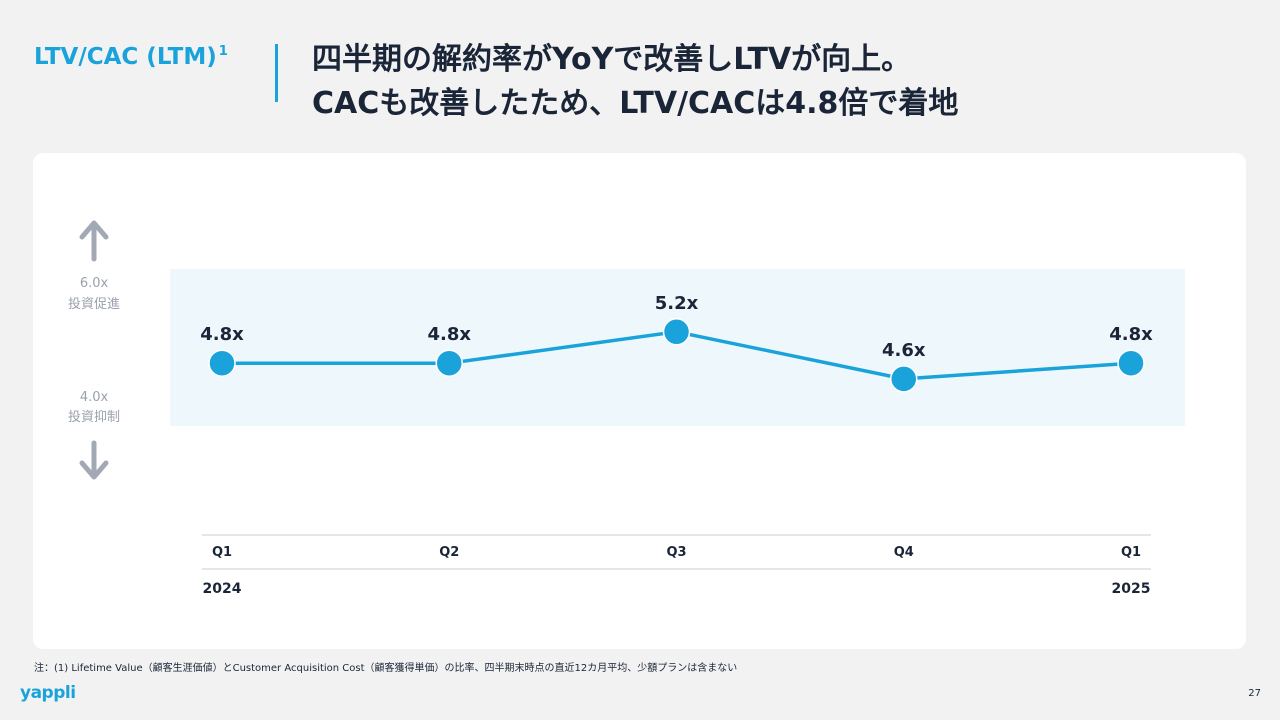 The image size is (1280, 720). Describe the element at coordinates (94, 283) in the screenshot. I see `upper-band-value: 6.0x` at that location.